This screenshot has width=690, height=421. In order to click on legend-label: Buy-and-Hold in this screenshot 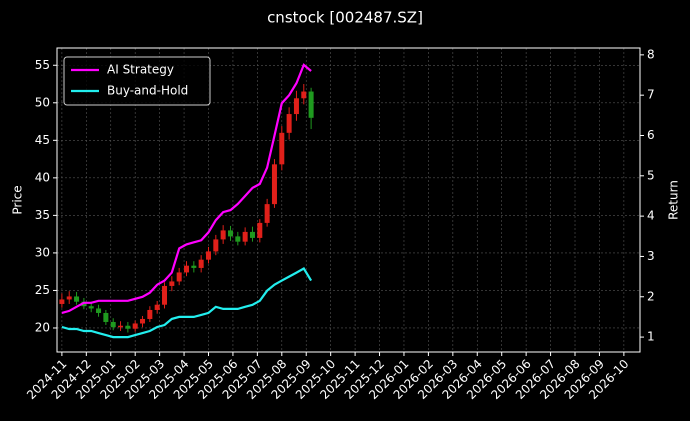, I will do `click(147, 91)`.